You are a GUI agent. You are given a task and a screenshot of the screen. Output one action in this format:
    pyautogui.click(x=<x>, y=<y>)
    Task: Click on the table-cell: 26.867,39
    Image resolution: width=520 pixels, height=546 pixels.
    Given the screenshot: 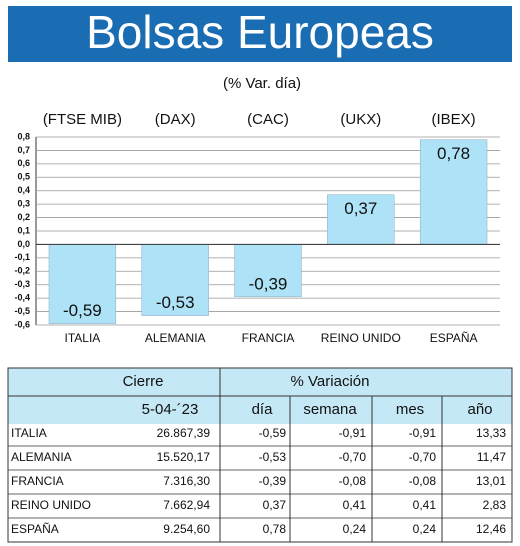 What is the action you would take?
    pyautogui.click(x=184, y=433)
    